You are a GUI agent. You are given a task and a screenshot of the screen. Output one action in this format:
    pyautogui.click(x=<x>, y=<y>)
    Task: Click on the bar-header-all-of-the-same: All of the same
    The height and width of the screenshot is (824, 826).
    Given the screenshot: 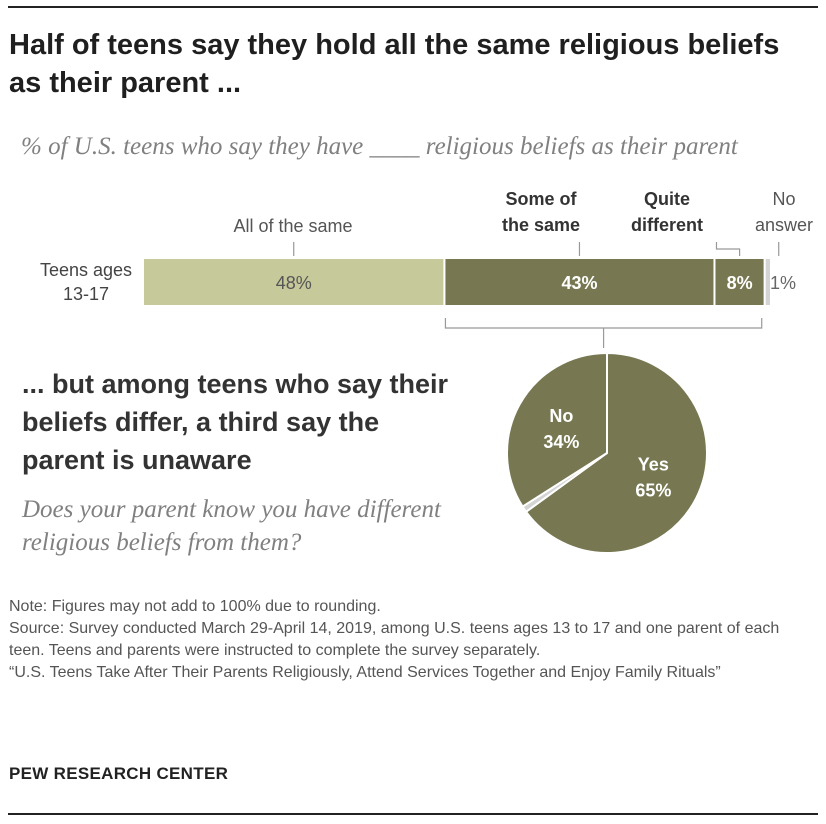 What is the action you would take?
    pyautogui.click(x=292, y=226)
    